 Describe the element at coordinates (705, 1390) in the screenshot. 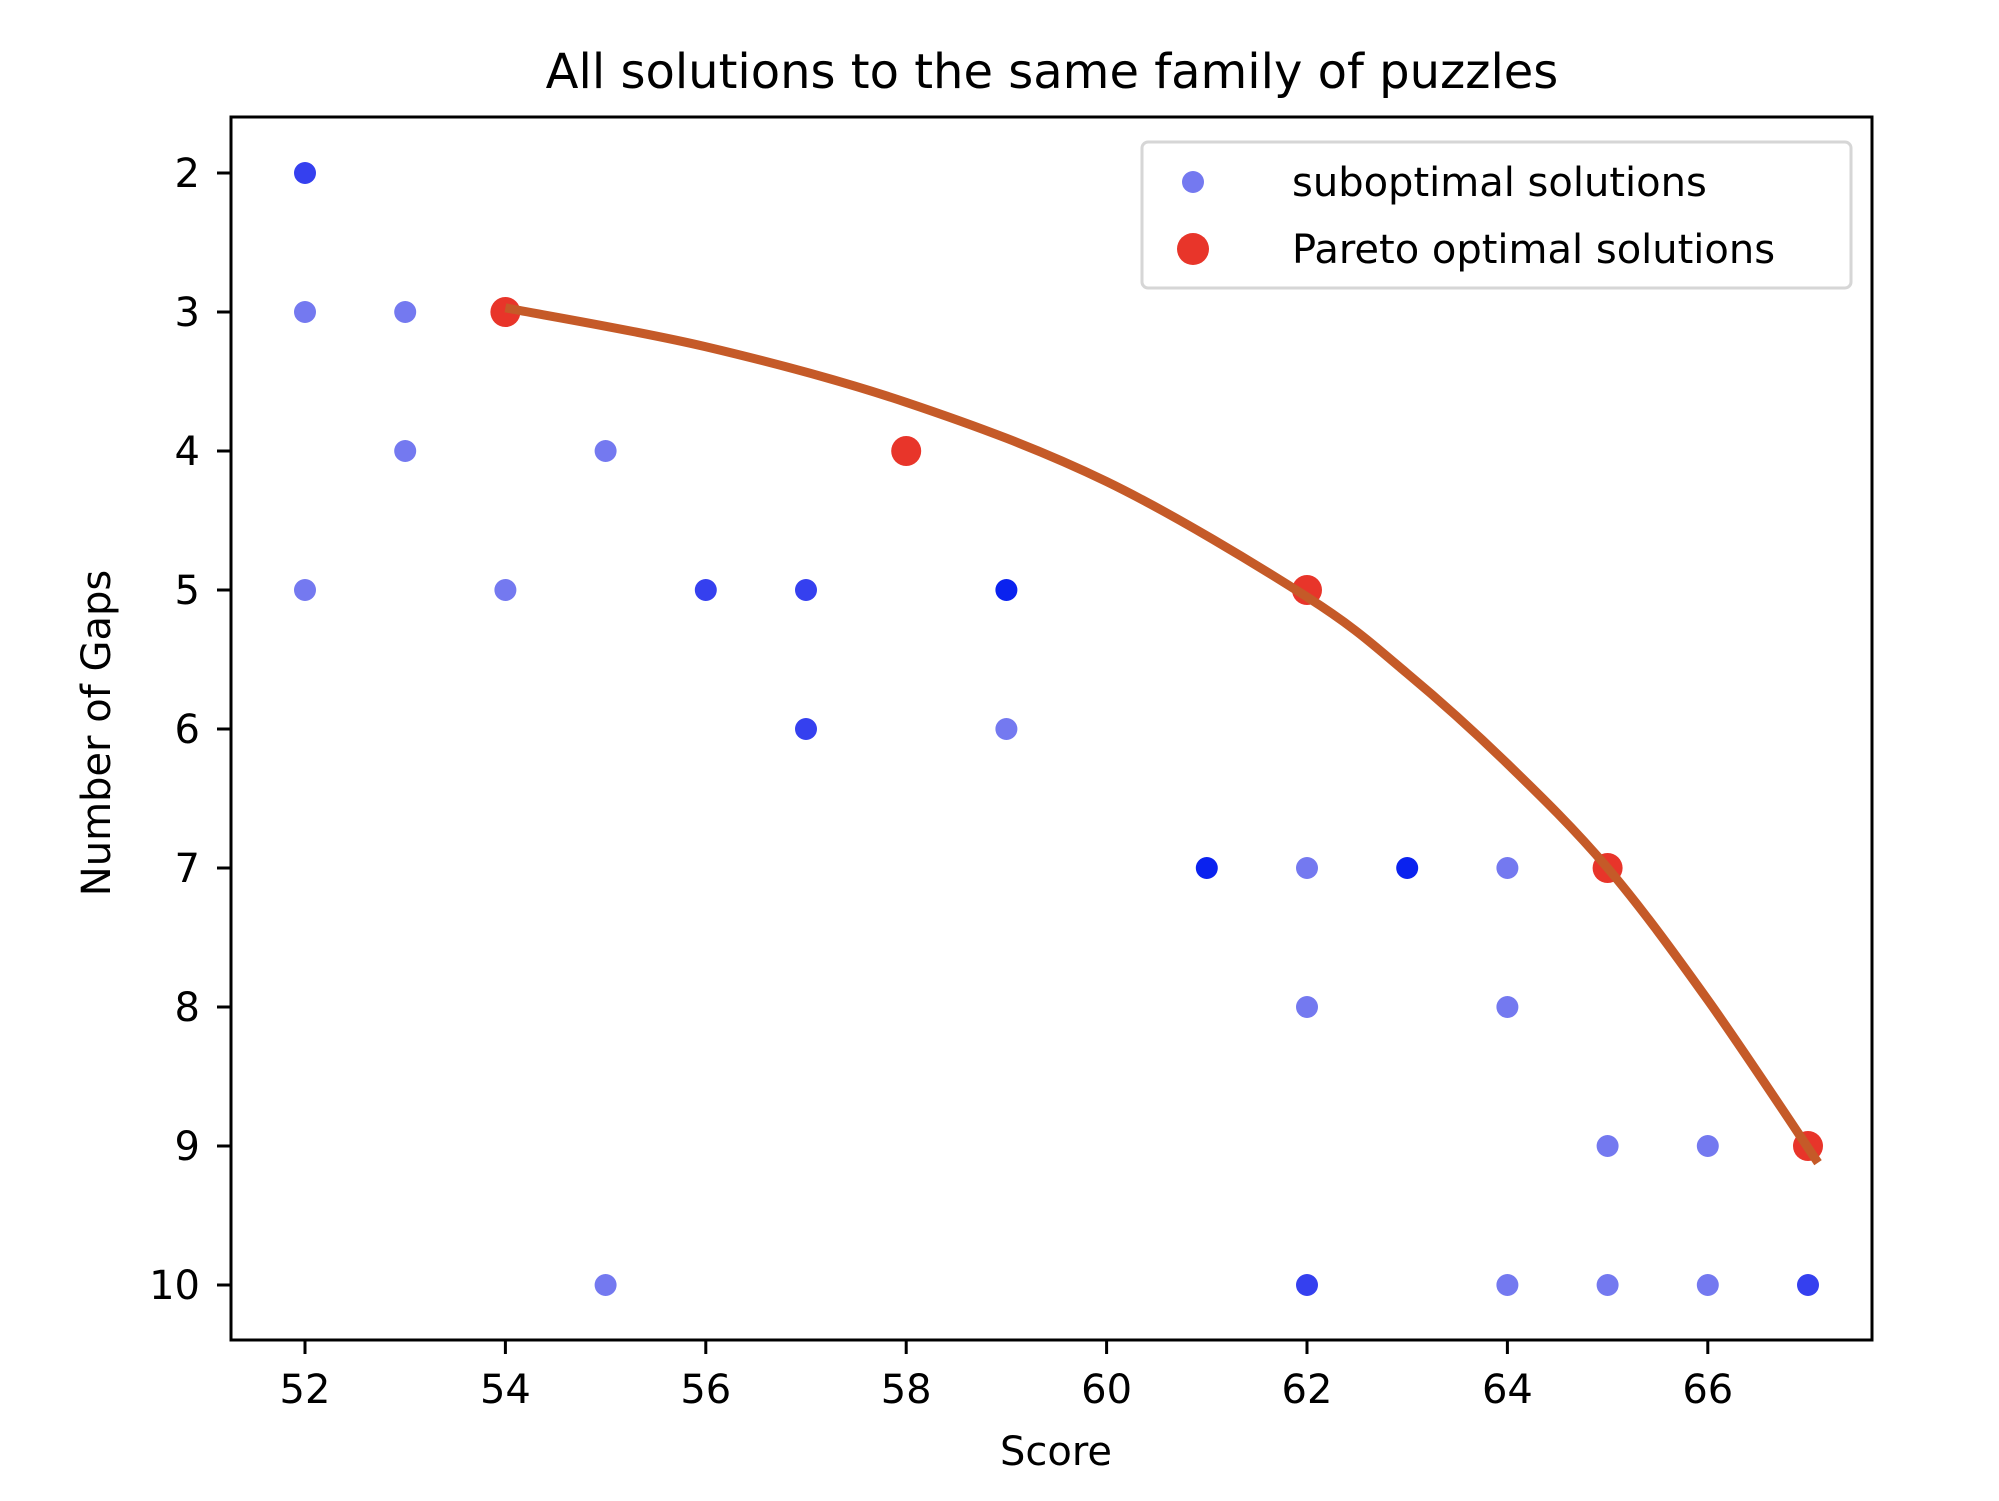

I see `x-tick-label: 56` at that location.